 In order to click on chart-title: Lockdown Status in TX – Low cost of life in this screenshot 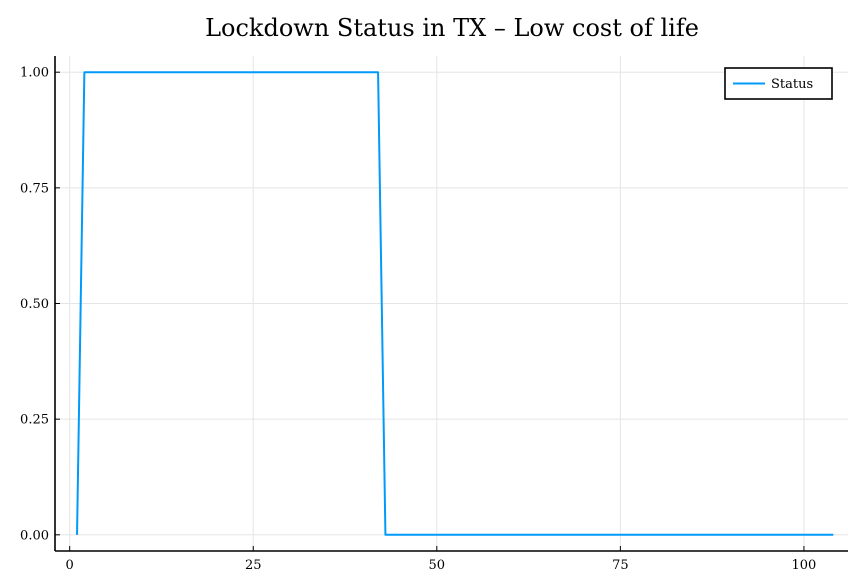, I will do `click(452, 28)`.